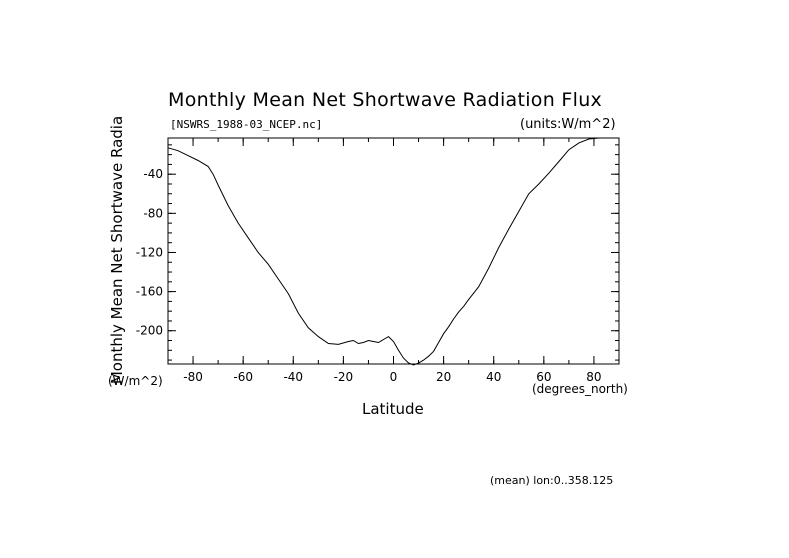 Image resolution: width=789 pixels, height=558 pixels. I want to click on x-tick-label: -40, so click(293, 377).